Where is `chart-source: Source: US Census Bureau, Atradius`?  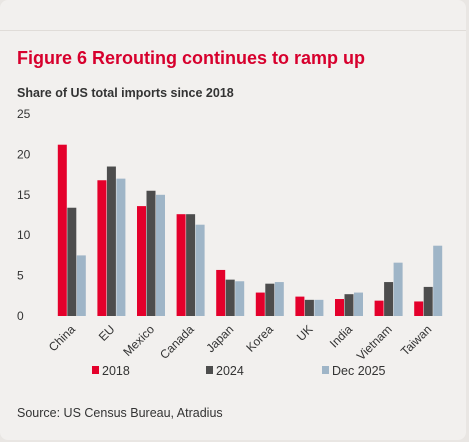
chart-source: Source: US Census Bureau, Atradius is located at coordinates (120, 413).